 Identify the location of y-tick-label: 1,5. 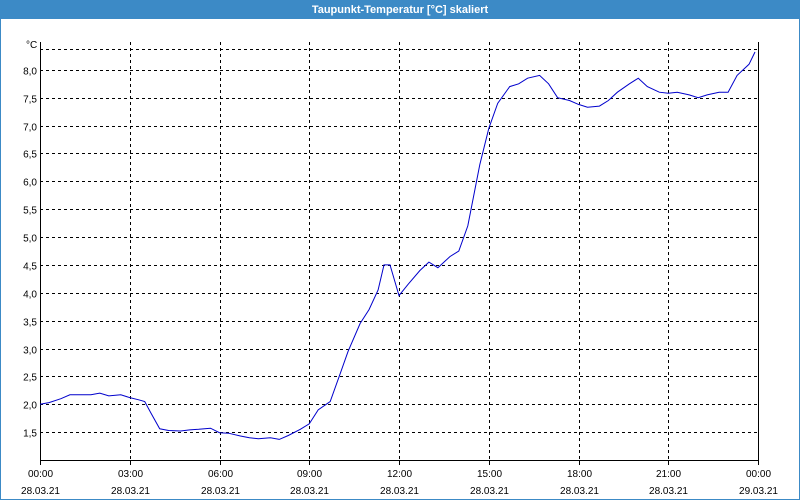
(30, 434).